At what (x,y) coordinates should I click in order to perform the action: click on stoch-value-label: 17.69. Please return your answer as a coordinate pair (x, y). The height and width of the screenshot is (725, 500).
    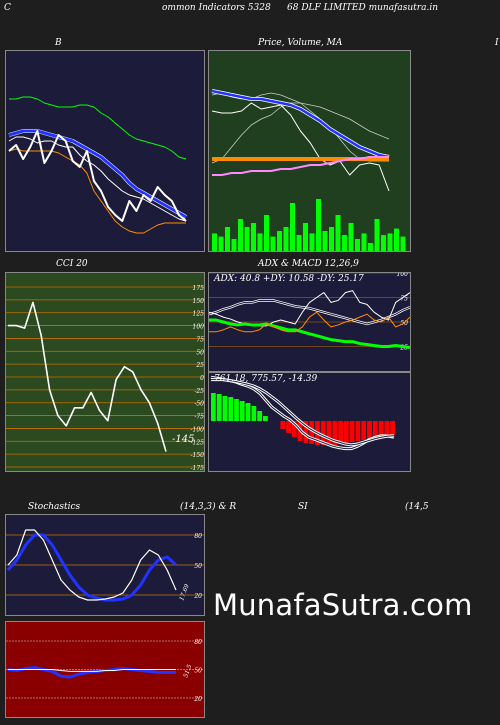
    Looking at the image, I should click on (184, 592).